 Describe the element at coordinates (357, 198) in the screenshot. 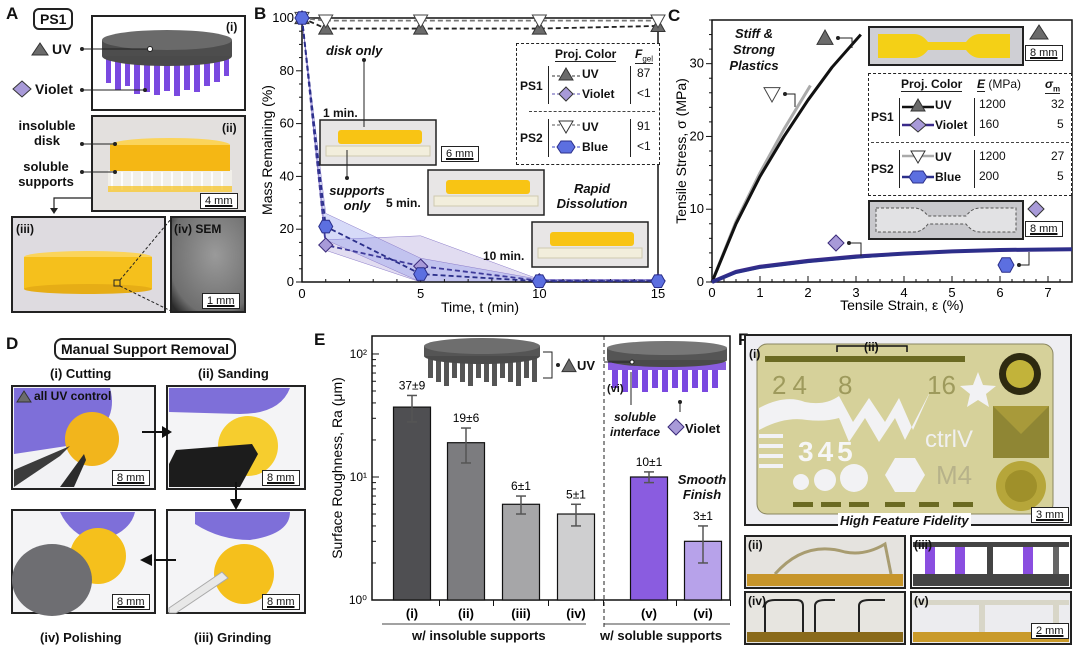

I see `supports-only-label: supports only` at that location.